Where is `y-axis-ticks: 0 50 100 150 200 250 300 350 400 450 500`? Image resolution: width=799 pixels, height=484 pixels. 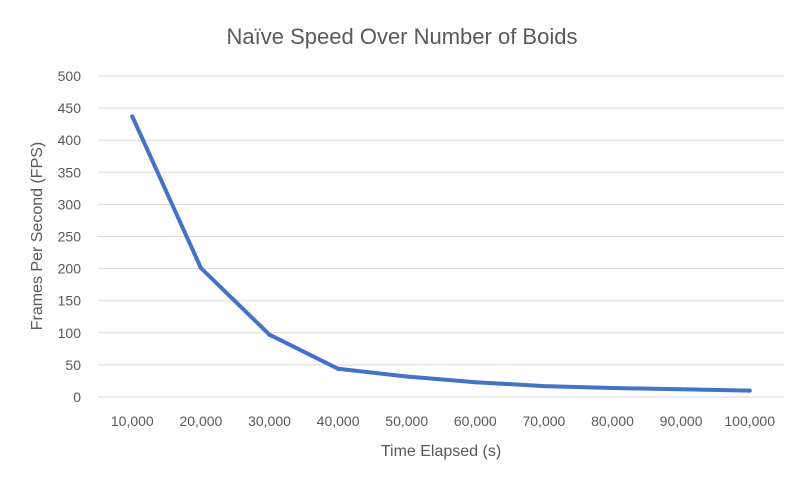 y-axis-ticks: 0 50 100 150 200 250 300 350 400 450 500 is located at coordinates (70, 236).